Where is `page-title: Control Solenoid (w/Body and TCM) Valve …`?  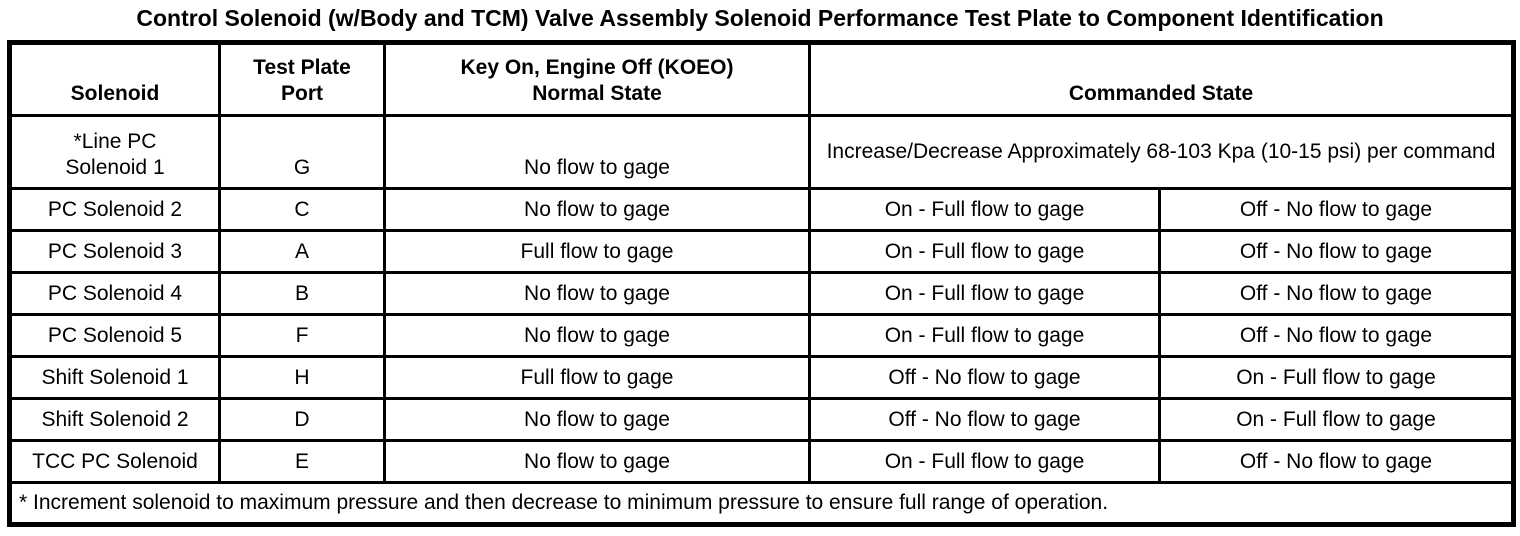 page-title: Control Solenoid (w/Body and TCM) Valve … is located at coordinates (760, 18).